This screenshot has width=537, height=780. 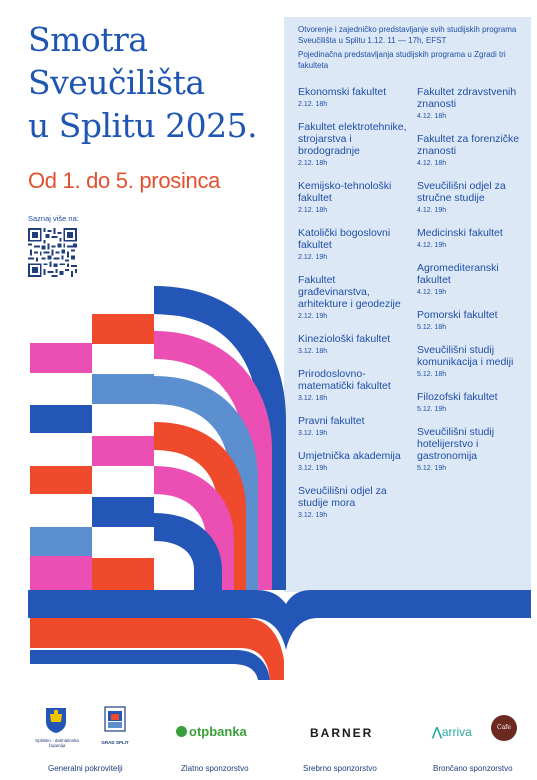 I want to click on arriva-logo-text: arriva, so click(x=456, y=732).